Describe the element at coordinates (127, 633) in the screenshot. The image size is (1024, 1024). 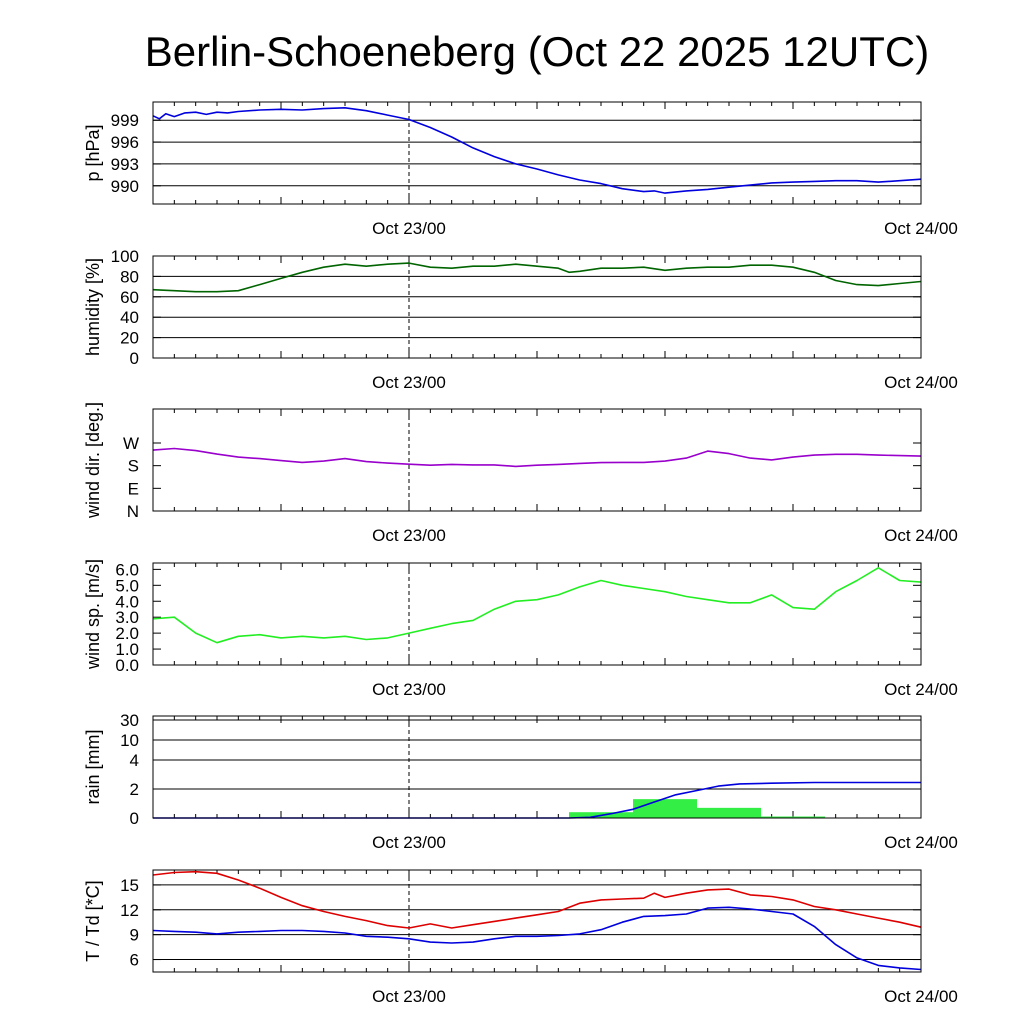
I see `wind_speed-ytick-label: 2.0` at that location.